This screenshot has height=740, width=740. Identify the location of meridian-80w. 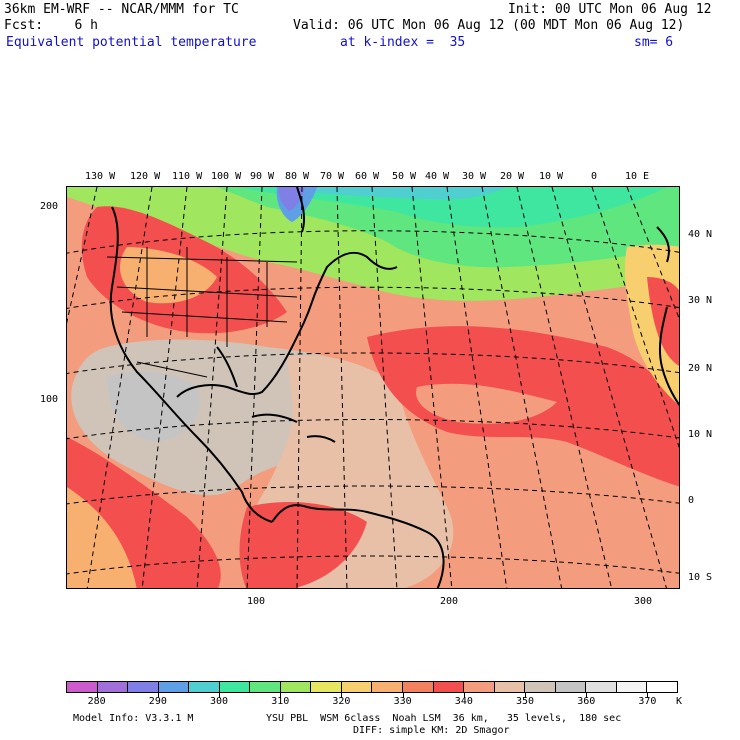
(299, 387).